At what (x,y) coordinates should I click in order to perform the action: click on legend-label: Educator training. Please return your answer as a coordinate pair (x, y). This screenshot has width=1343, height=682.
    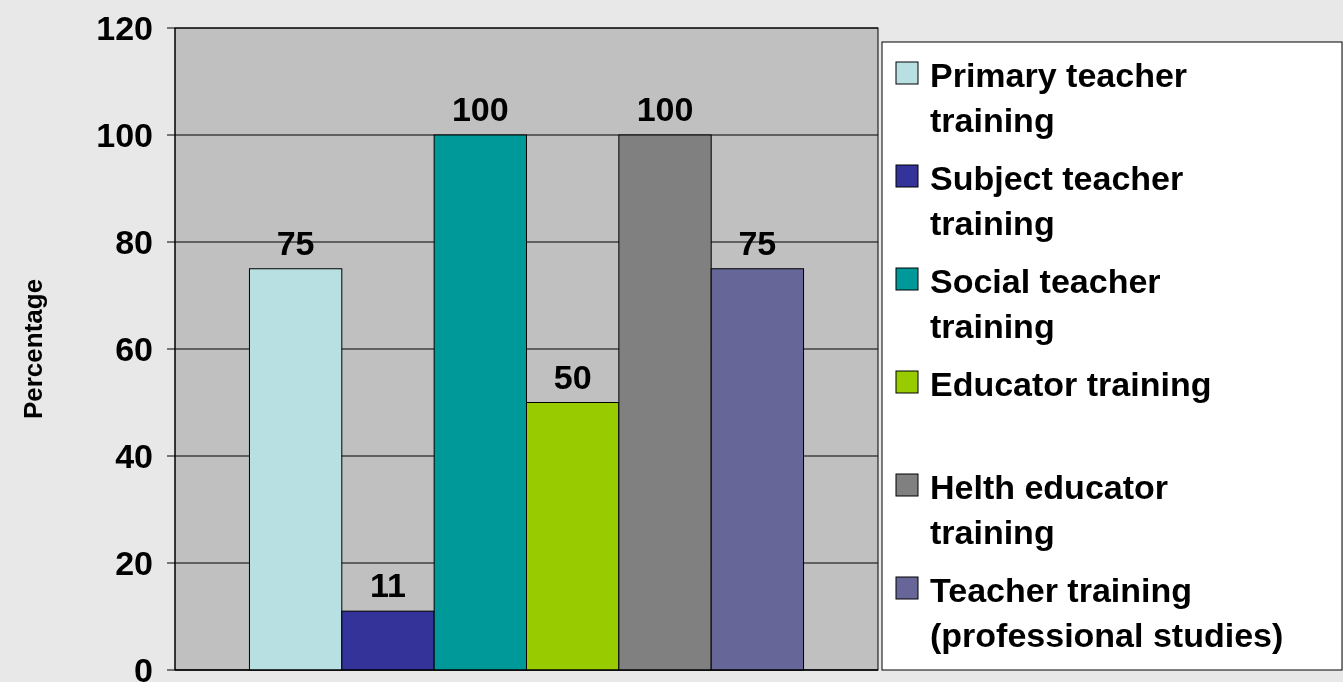
    Looking at the image, I should click on (1071, 383).